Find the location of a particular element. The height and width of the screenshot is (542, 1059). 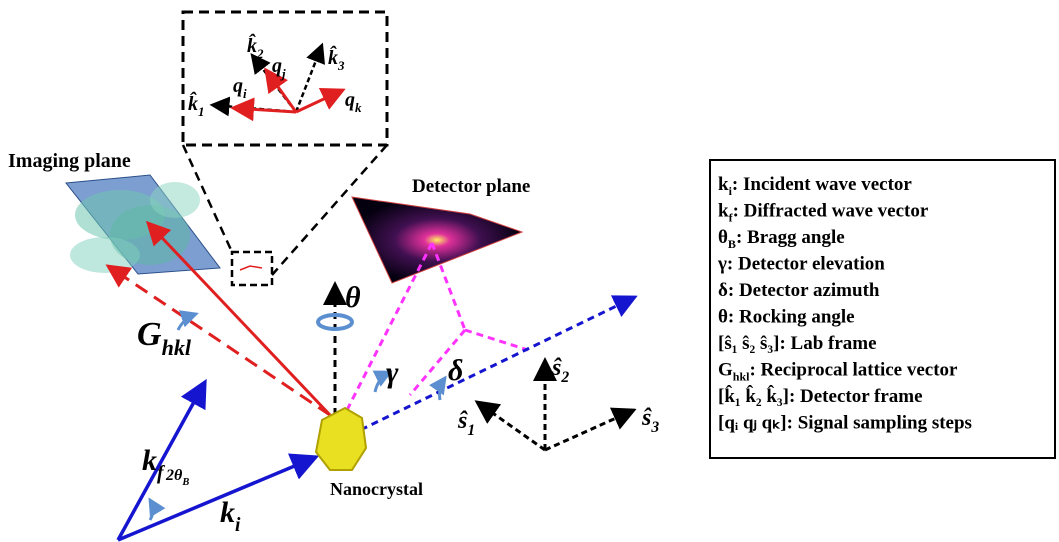

legend-desc: : Detector frame is located at coordinates (856, 396).